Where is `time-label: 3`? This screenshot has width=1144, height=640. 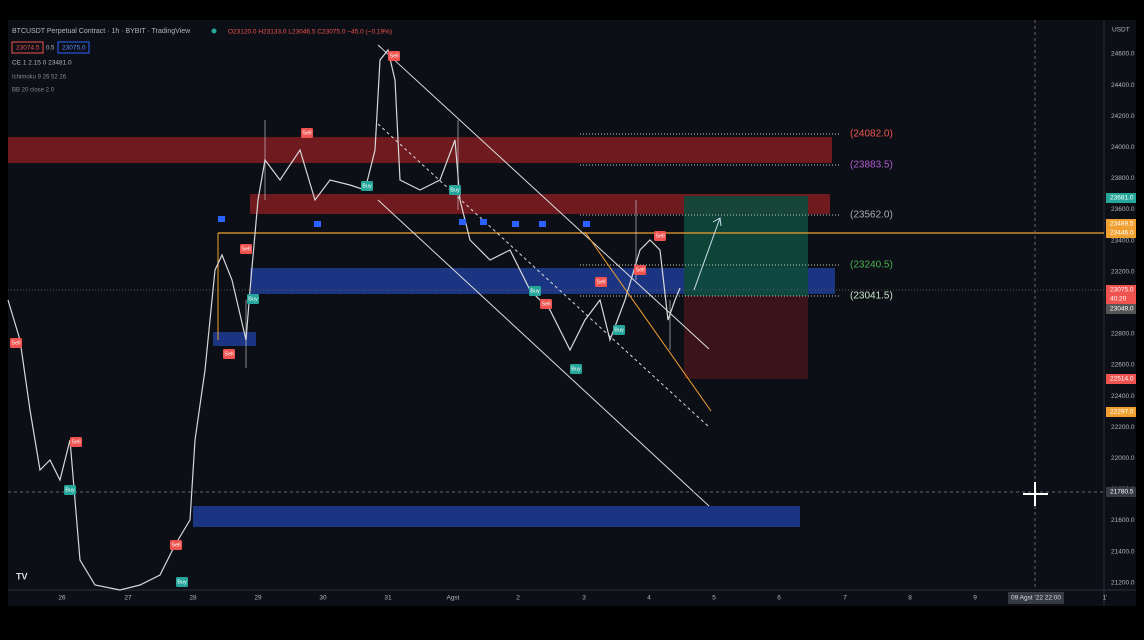 time-label: 3 is located at coordinates (584, 598).